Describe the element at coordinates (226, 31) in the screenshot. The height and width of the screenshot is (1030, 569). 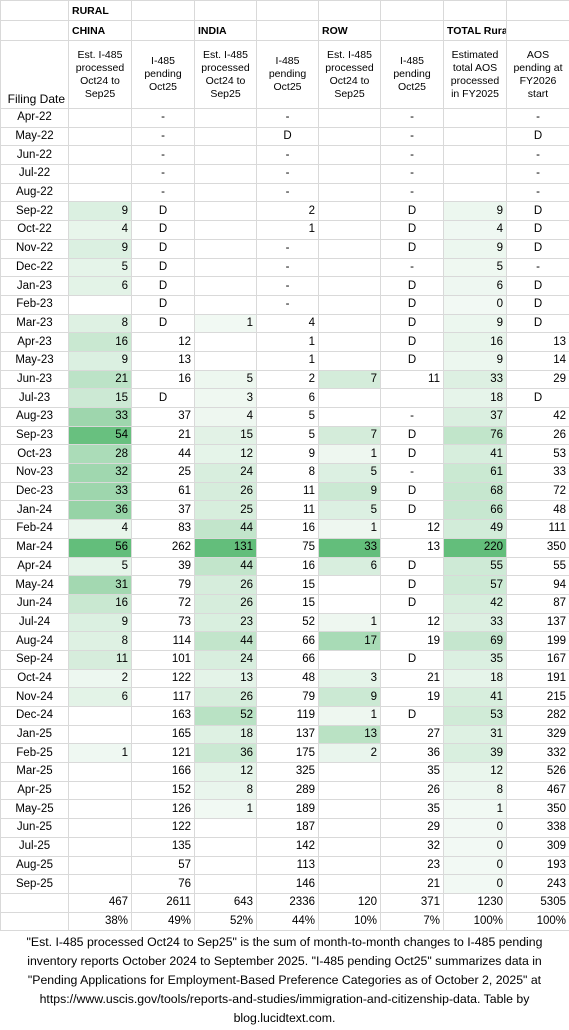
I see `group-label: INDIA` at that location.